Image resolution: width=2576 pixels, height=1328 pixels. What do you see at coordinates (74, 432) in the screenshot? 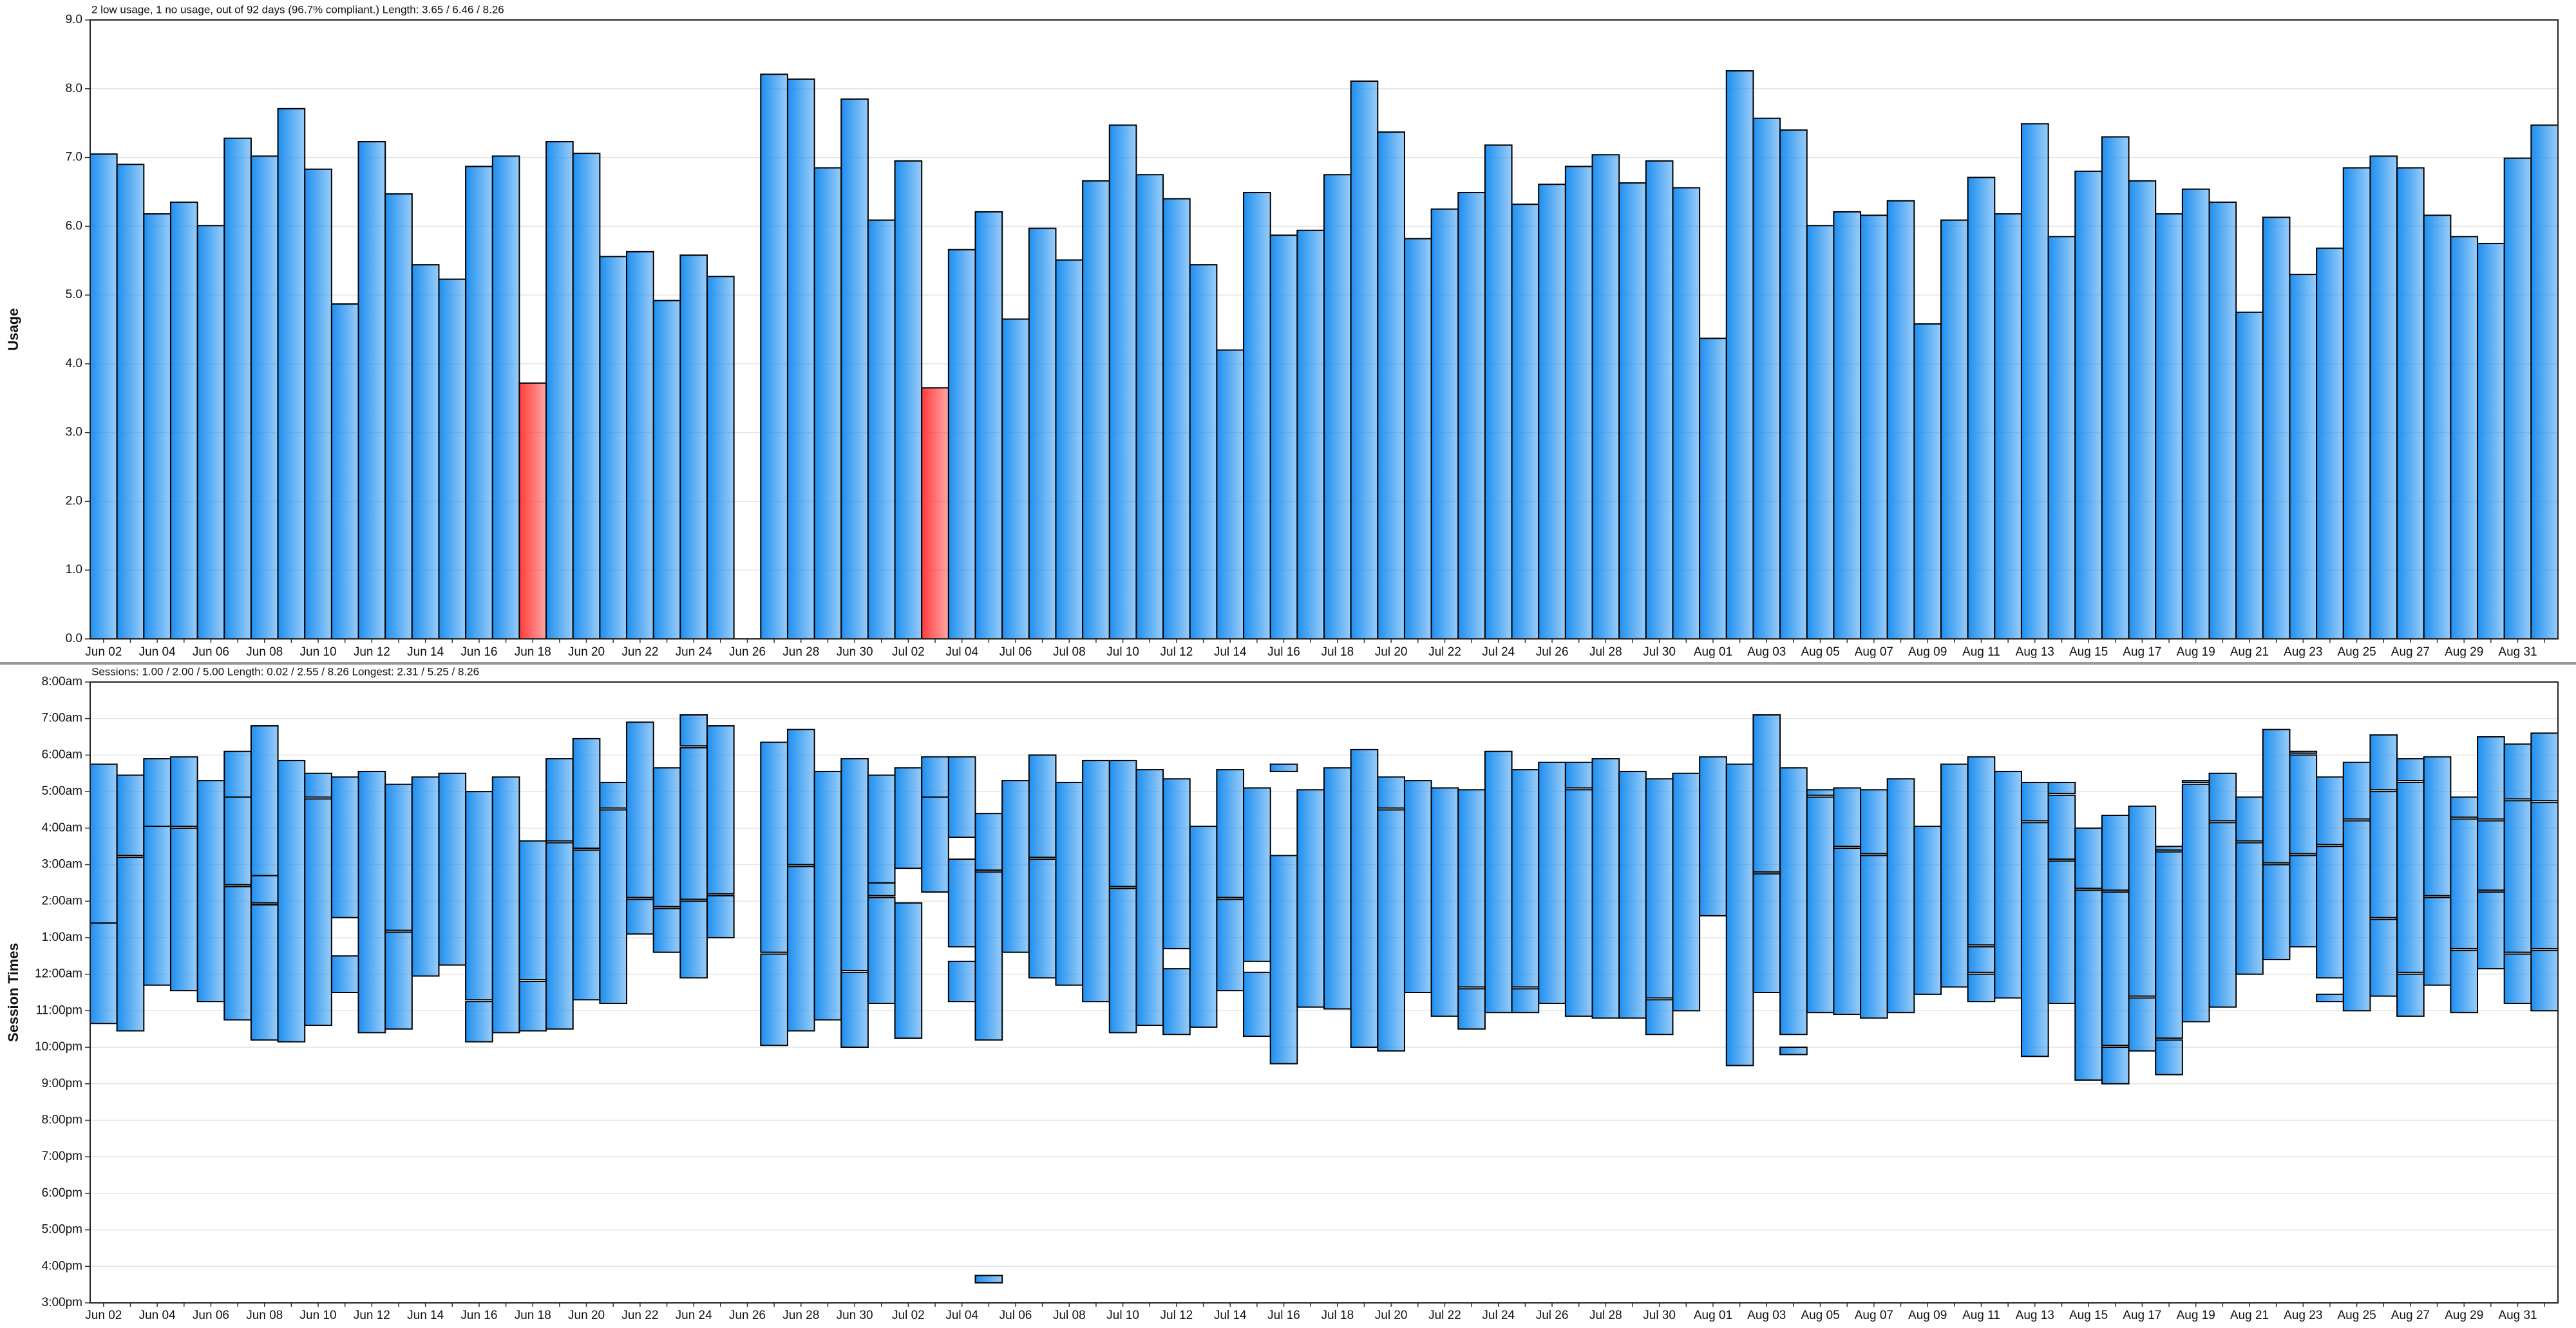
I see `y-tick-label: 3.0` at bounding box center [74, 432].